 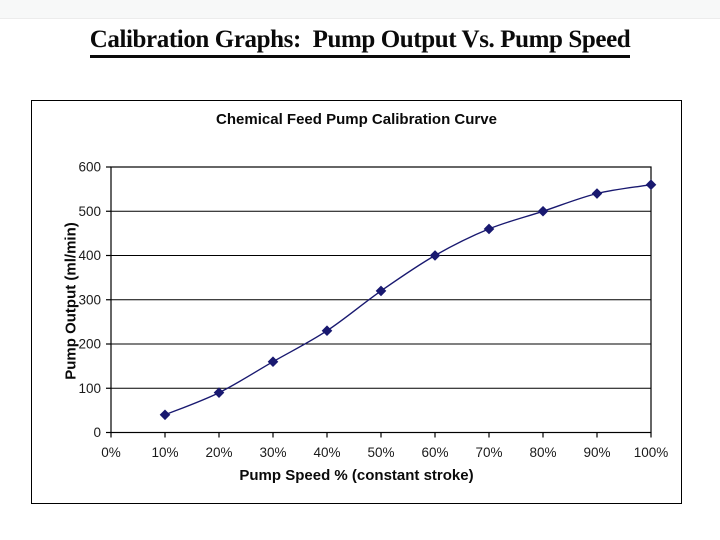 What do you see at coordinates (360, 9) in the screenshot?
I see `window-top-strip` at bounding box center [360, 9].